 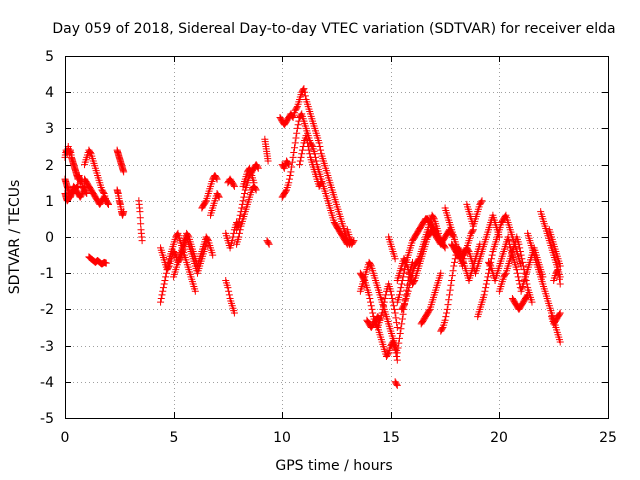 I want to click on y-tick-label: -4, so click(x=47, y=383).